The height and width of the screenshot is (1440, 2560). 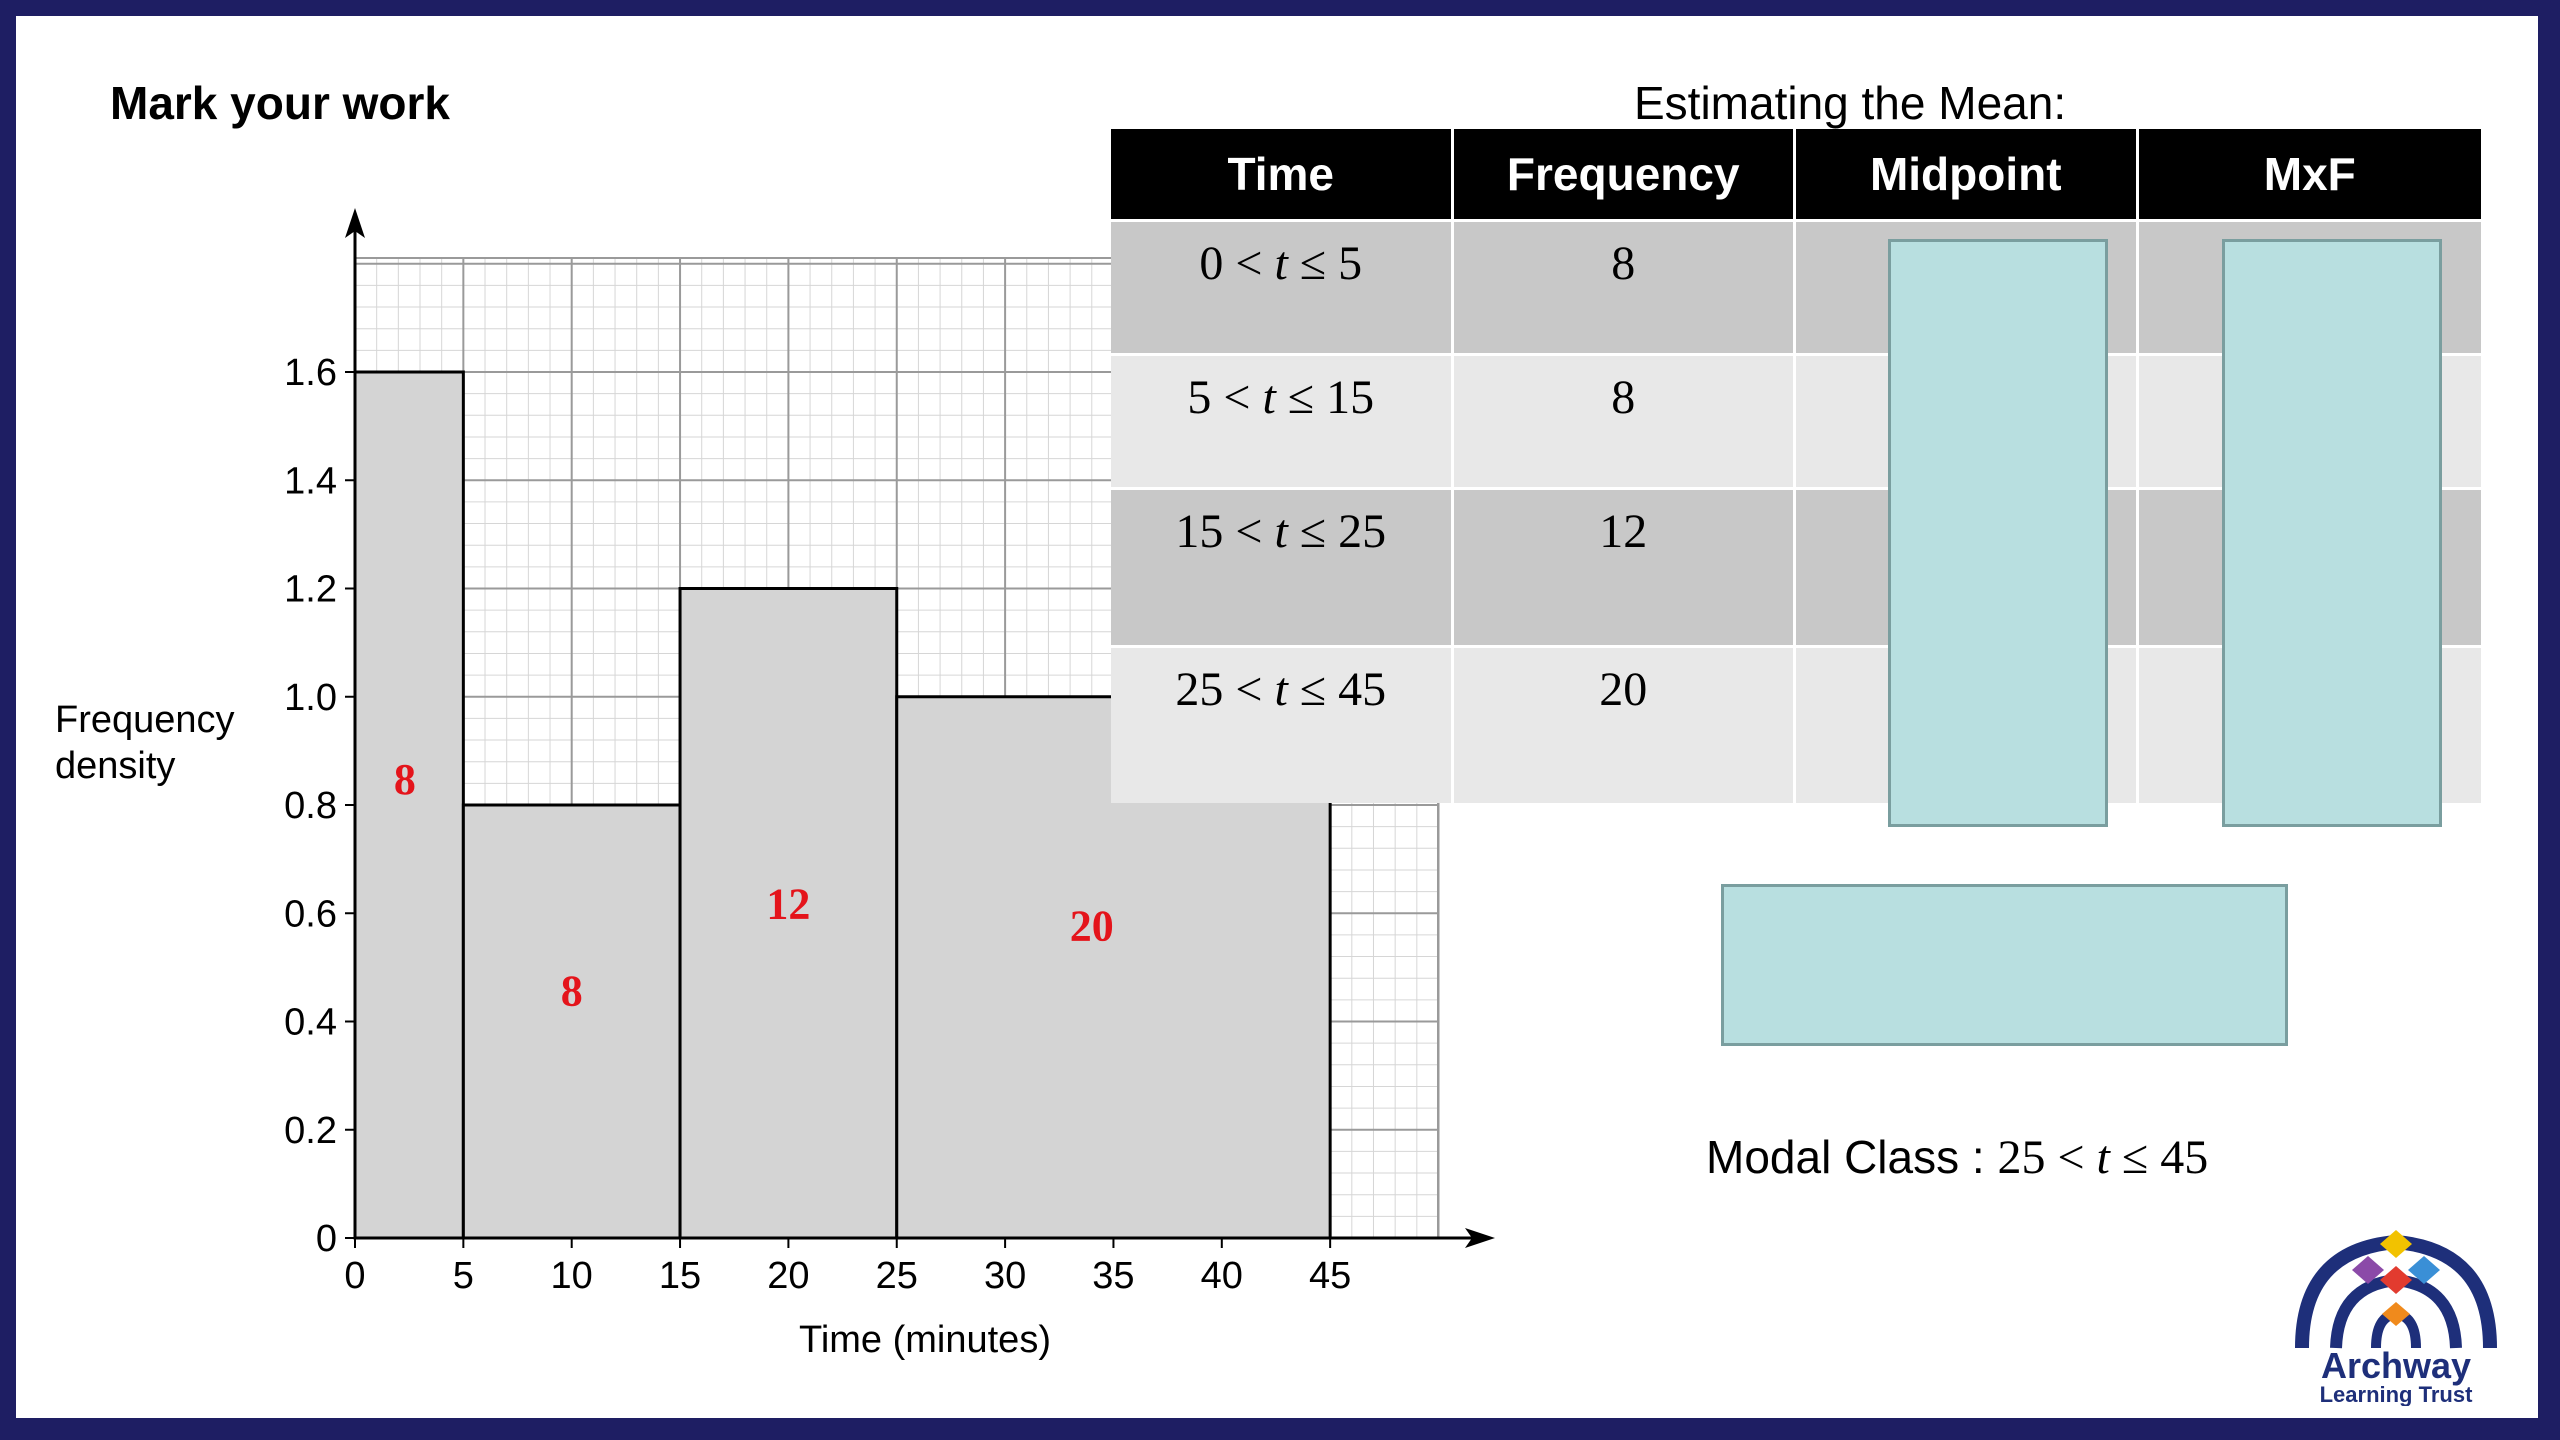 I want to click on y-tick-label: 0.6, so click(x=310, y=914).